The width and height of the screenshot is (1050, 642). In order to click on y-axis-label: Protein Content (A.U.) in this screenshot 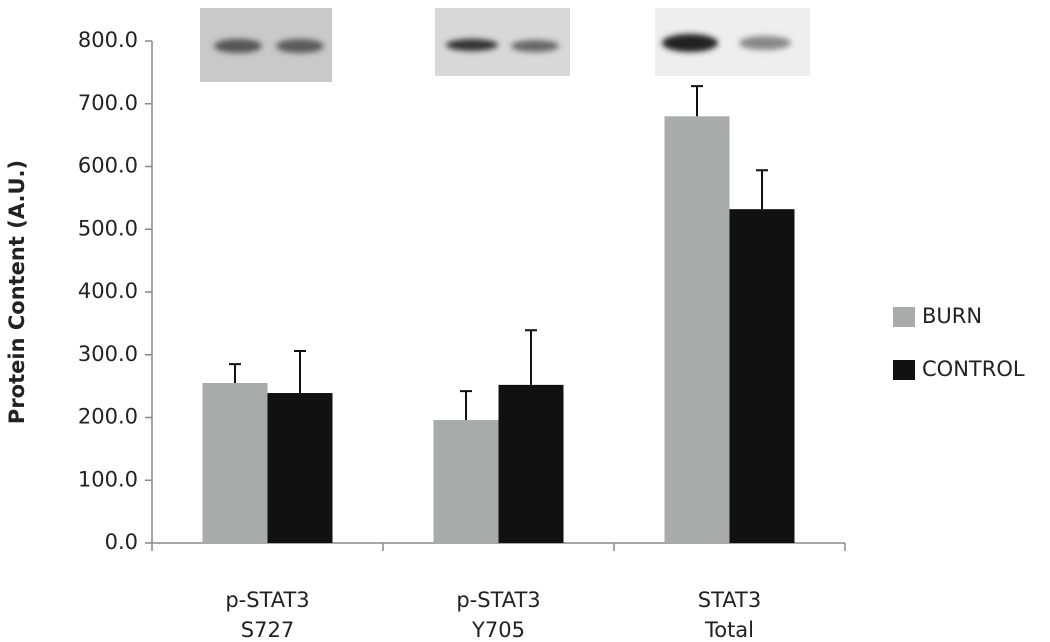, I will do `click(17, 292)`.